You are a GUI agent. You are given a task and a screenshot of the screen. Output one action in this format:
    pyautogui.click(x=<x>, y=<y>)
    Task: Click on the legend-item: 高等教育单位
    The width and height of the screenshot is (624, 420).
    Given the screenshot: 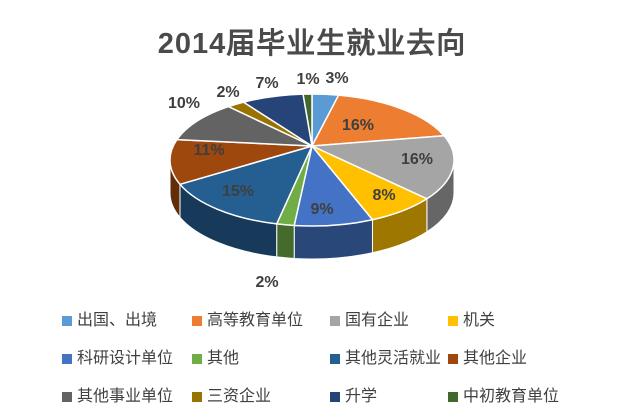 What is the action you would take?
    pyautogui.click(x=247, y=321)
    